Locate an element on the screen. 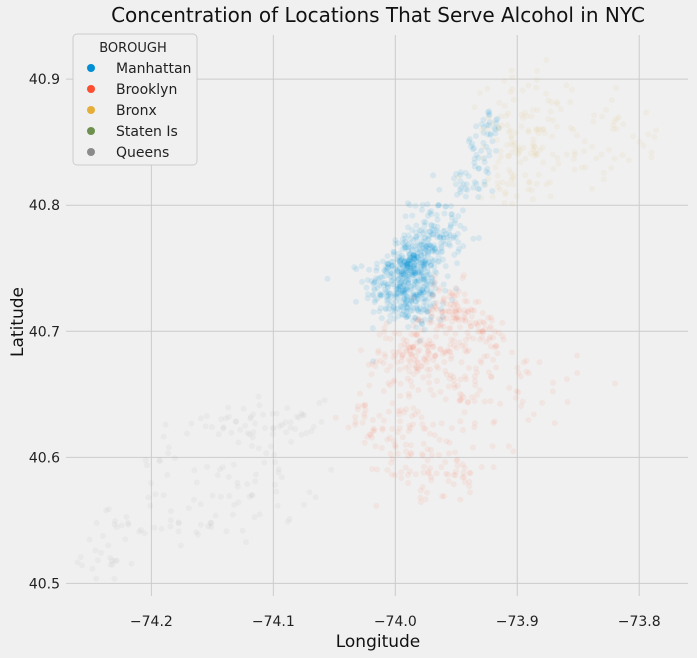  series-brooklyn is located at coordinates (475, 390).